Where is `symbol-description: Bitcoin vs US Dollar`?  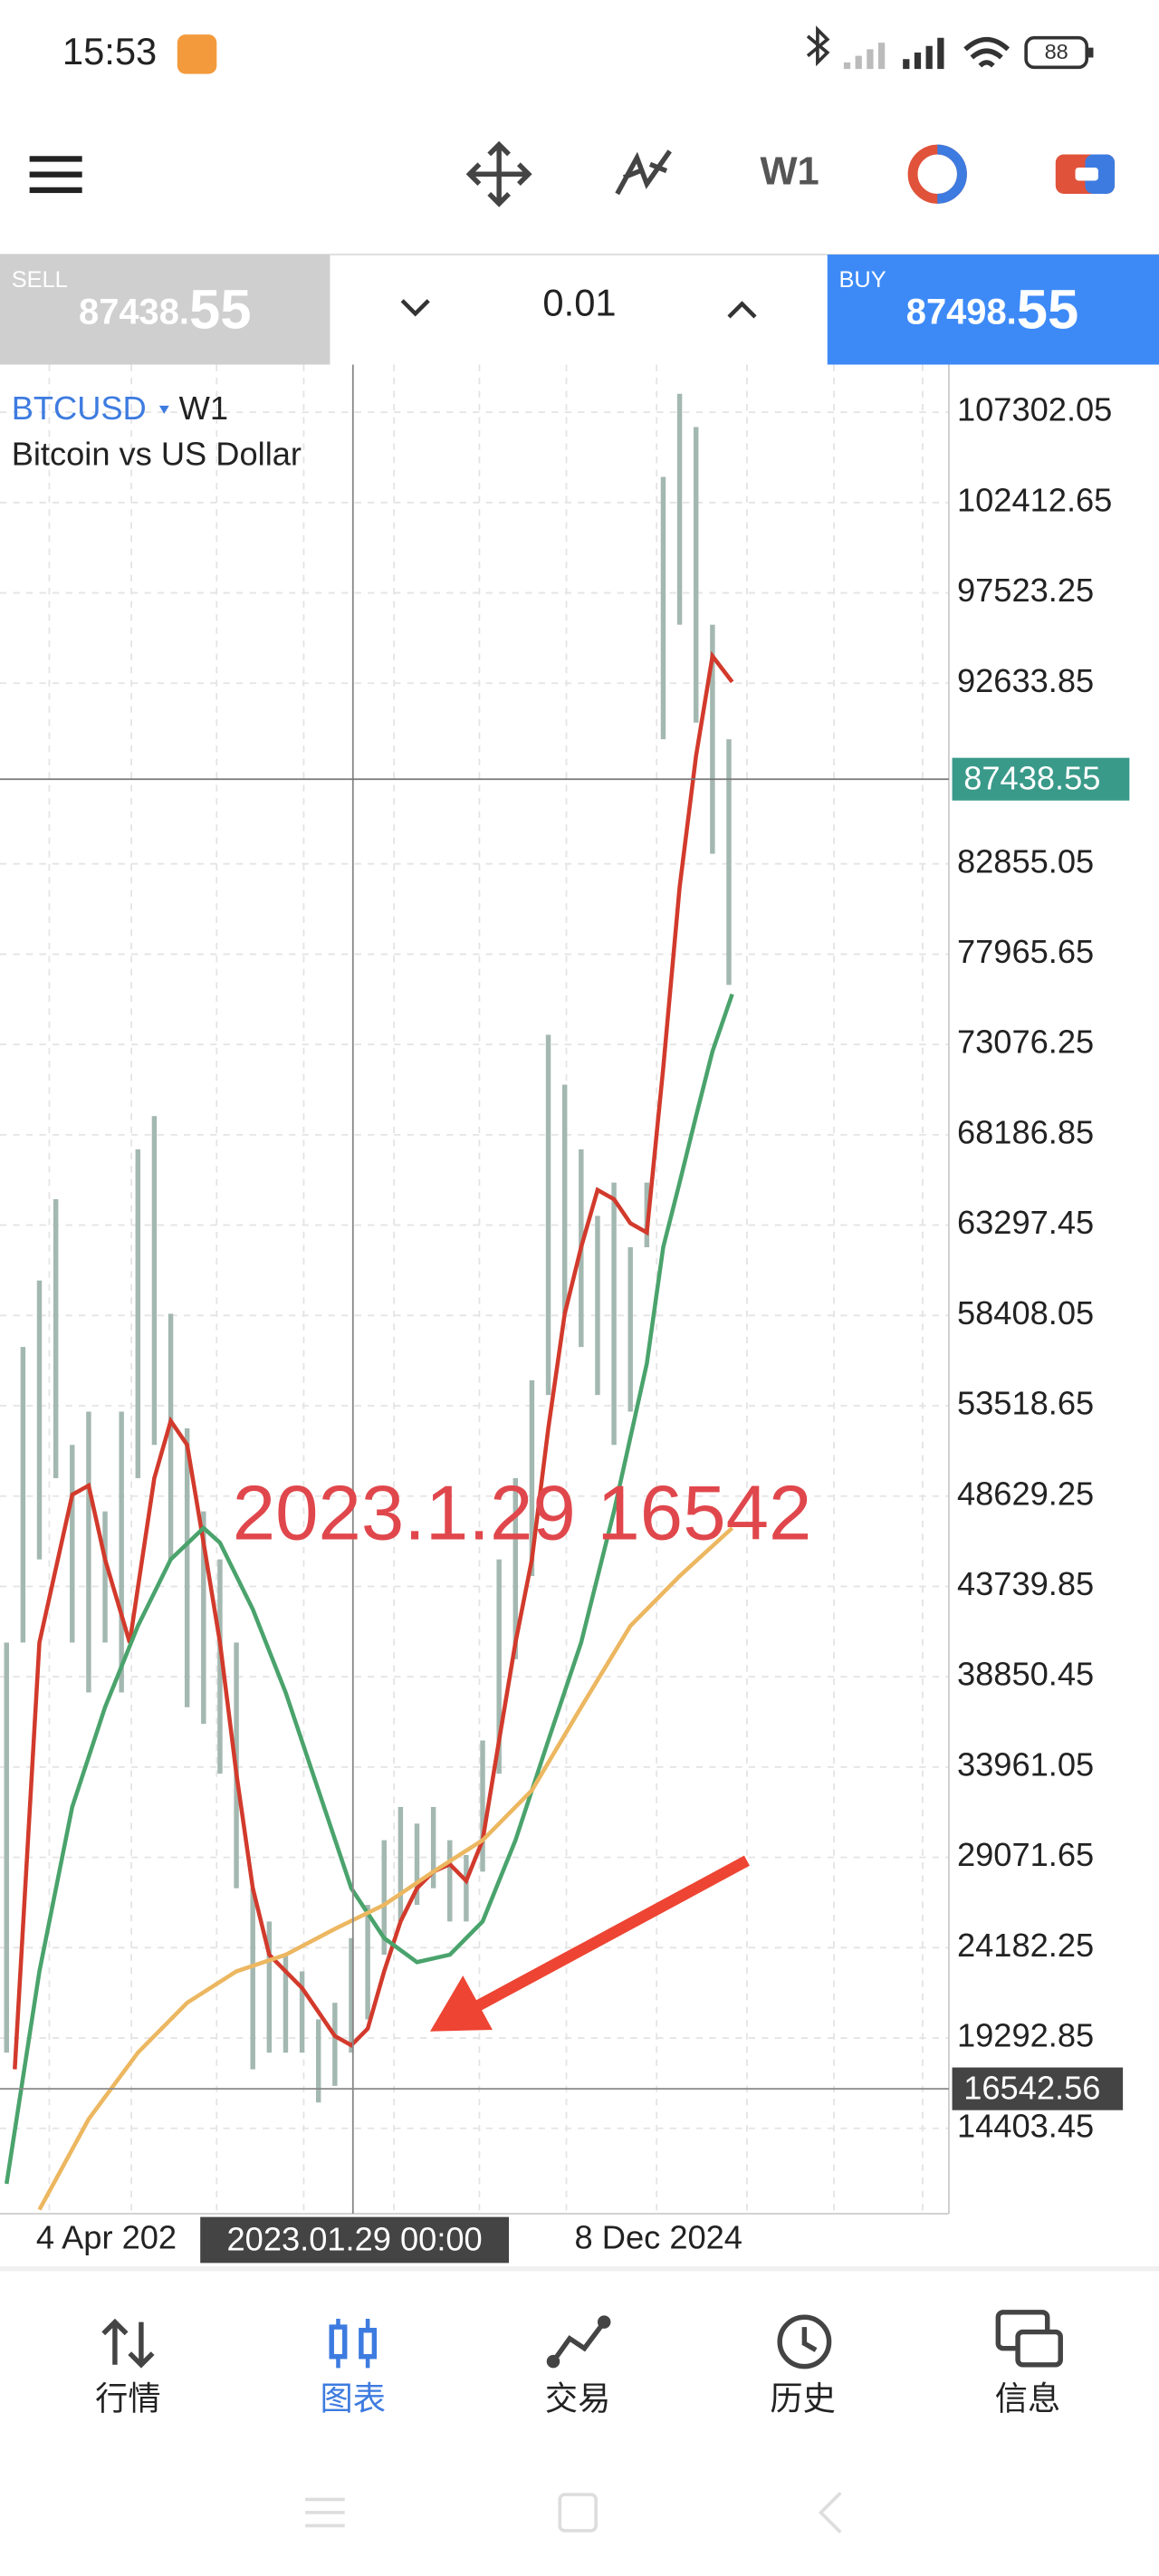 symbol-description: Bitcoin vs US Dollar is located at coordinates (157, 454).